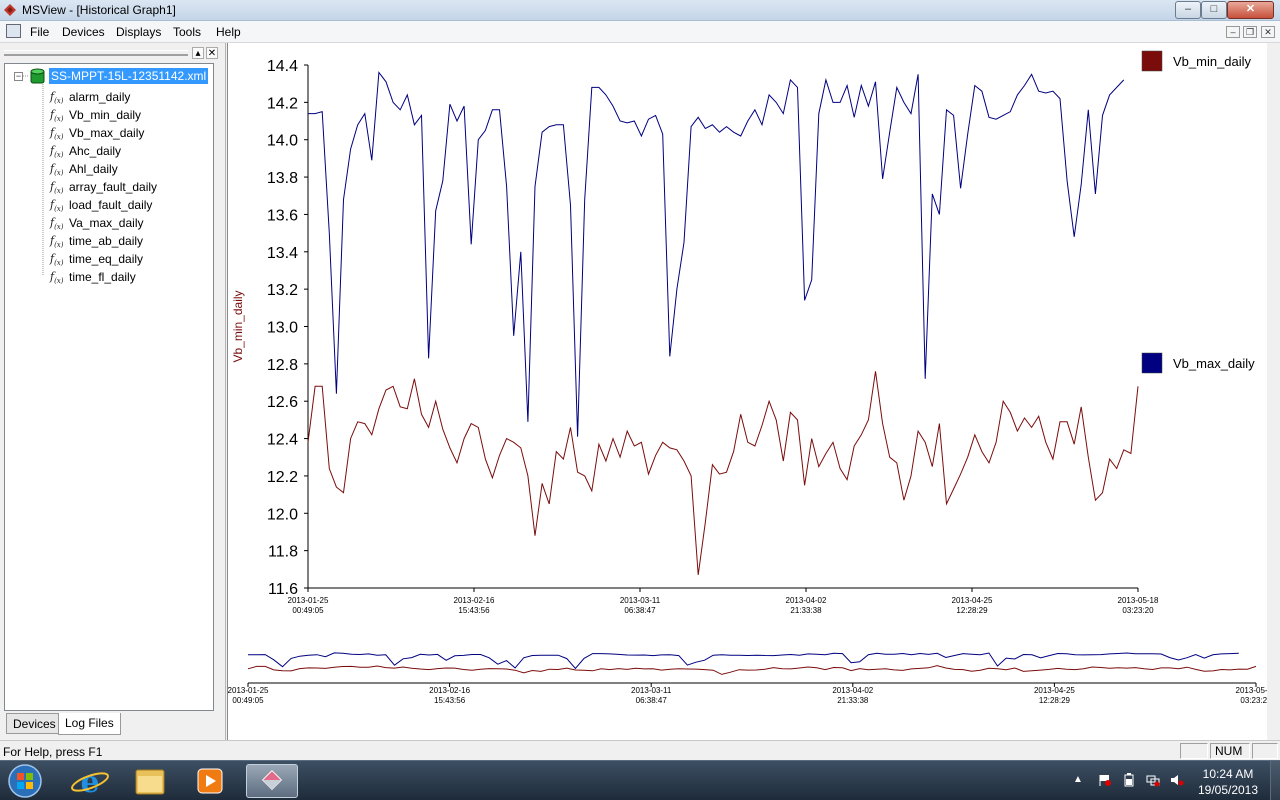 The height and width of the screenshot is (800, 1280). What do you see at coordinates (129, 76) in the screenshot?
I see `tree-root-file: SS-MPPT-15L-12351142.xml` at bounding box center [129, 76].